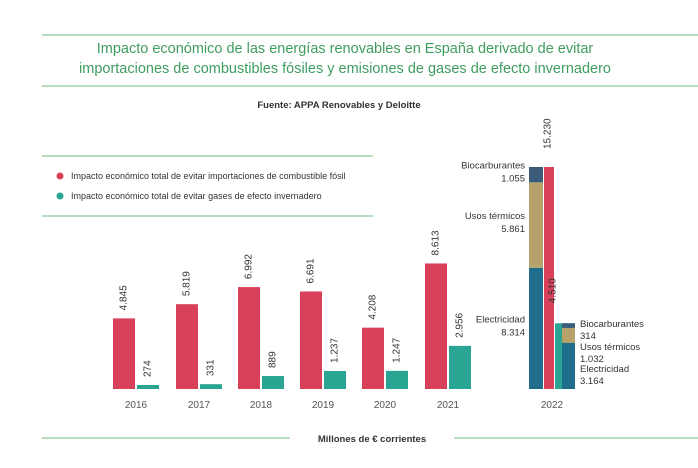 Image resolution: width=698 pixels, height=468 pixels. Describe the element at coordinates (249, 338) in the screenshot. I see `bar-fossil-2018` at that location.